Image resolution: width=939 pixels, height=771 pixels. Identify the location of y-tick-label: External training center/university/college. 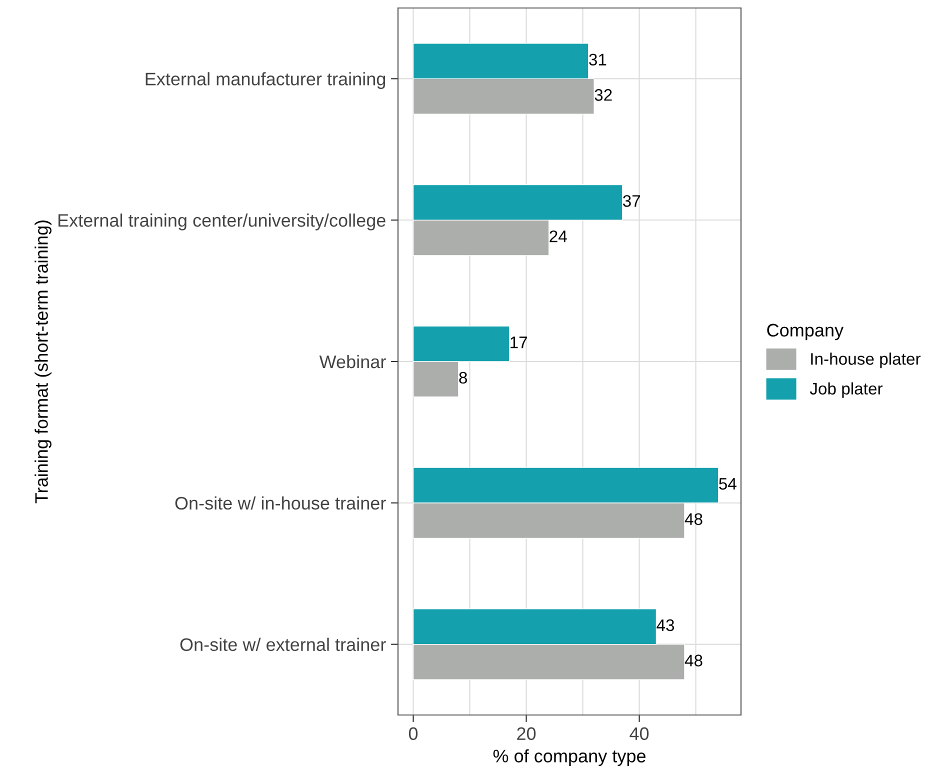
(222, 222).